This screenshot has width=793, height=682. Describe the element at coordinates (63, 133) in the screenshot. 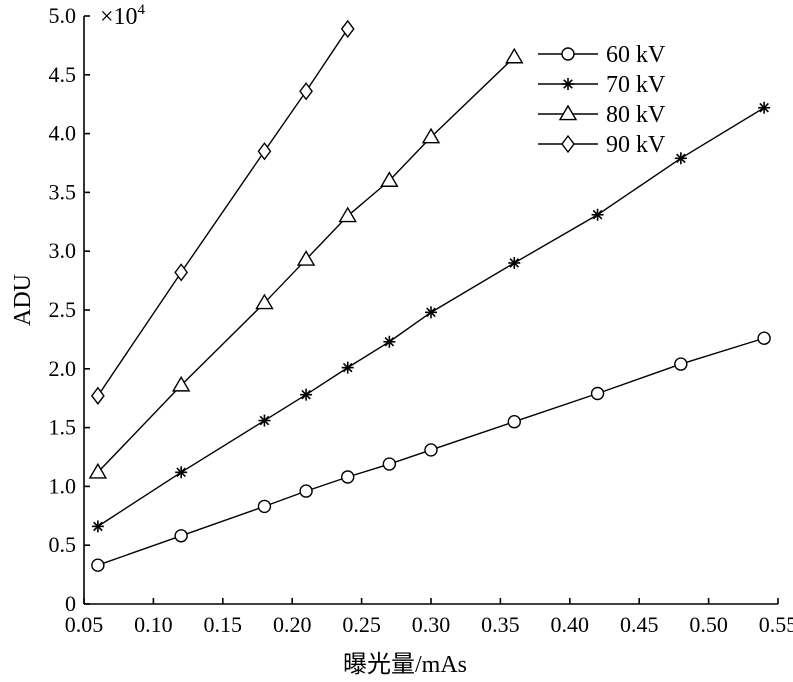

I see `y-tick-label: 4.0` at that location.